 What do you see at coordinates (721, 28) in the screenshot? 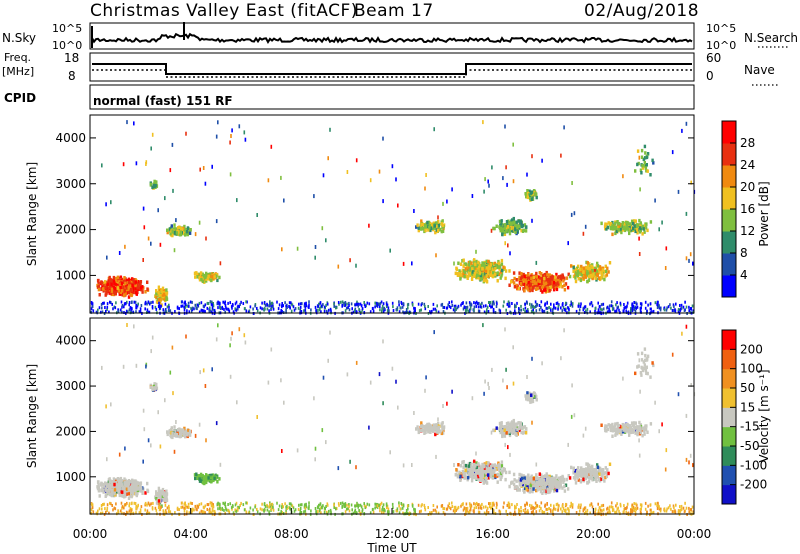
I see `nsearch-tick-top: 10^5` at bounding box center [721, 28].